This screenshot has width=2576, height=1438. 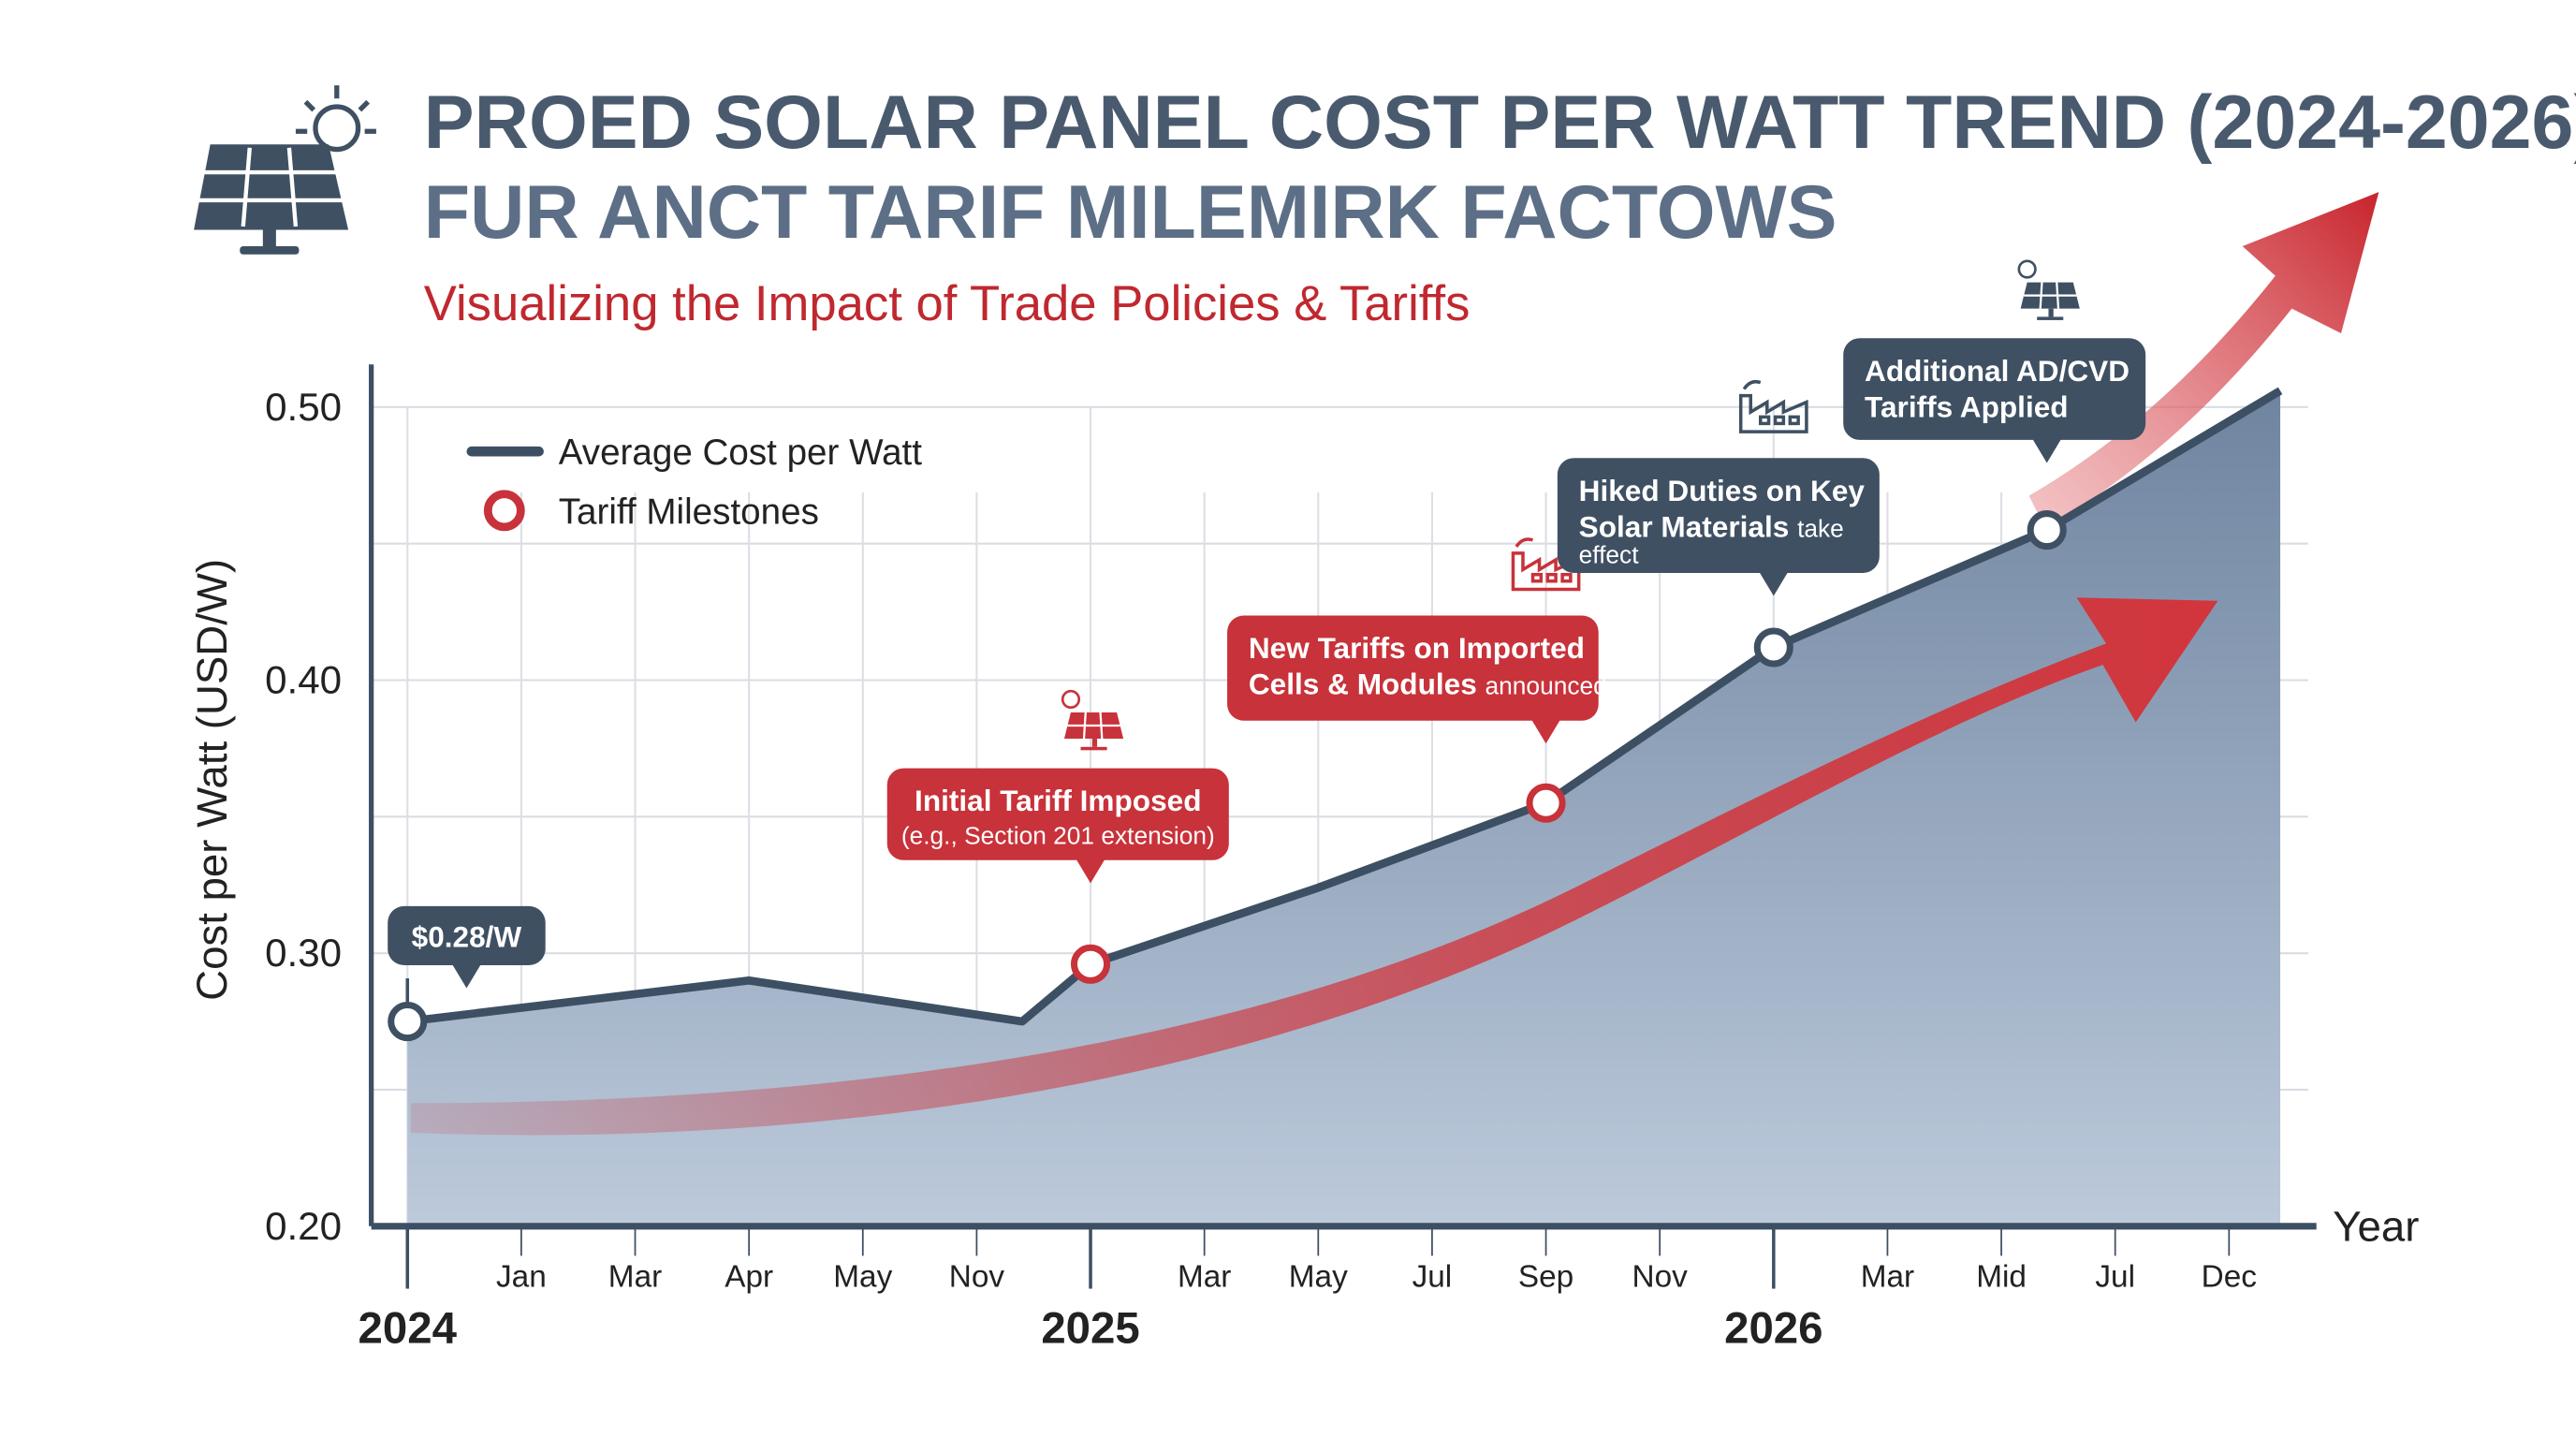 What do you see at coordinates (694, 482) in the screenshot?
I see `legend: Average Cost per Watt Tariff Milestones` at bounding box center [694, 482].